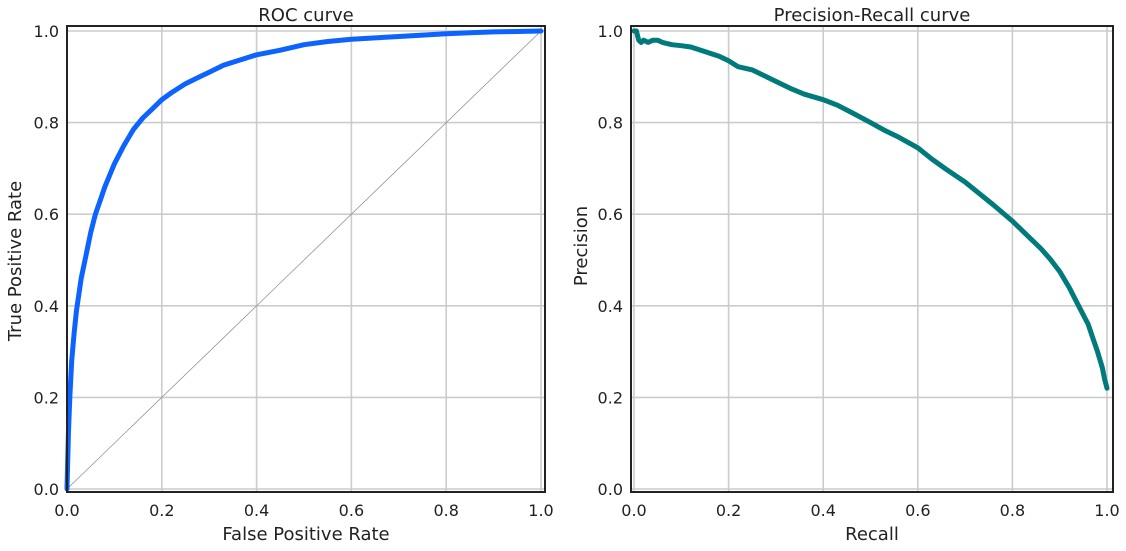 This screenshot has height=551, width=1126. What do you see at coordinates (822, 510) in the screenshot?
I see `pr-x-tick-label: 0.4` at bounding box center [822, 510].